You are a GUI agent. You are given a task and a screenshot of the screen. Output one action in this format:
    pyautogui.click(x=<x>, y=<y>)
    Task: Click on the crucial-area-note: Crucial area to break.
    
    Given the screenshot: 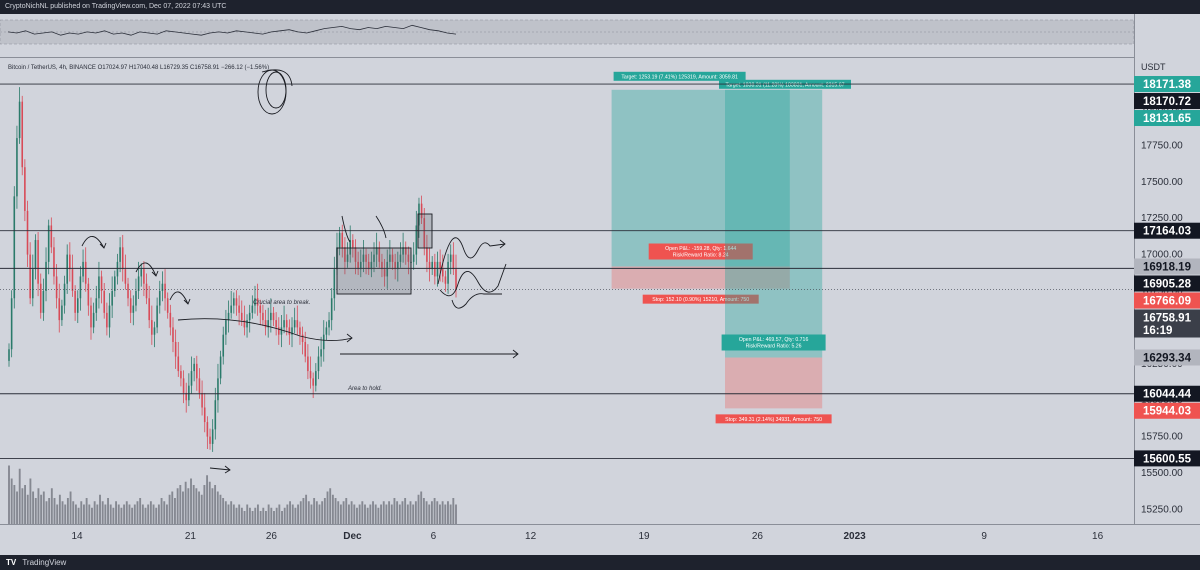 What is the action you would take?
    pyautogui.click(x=281, y=303)
    